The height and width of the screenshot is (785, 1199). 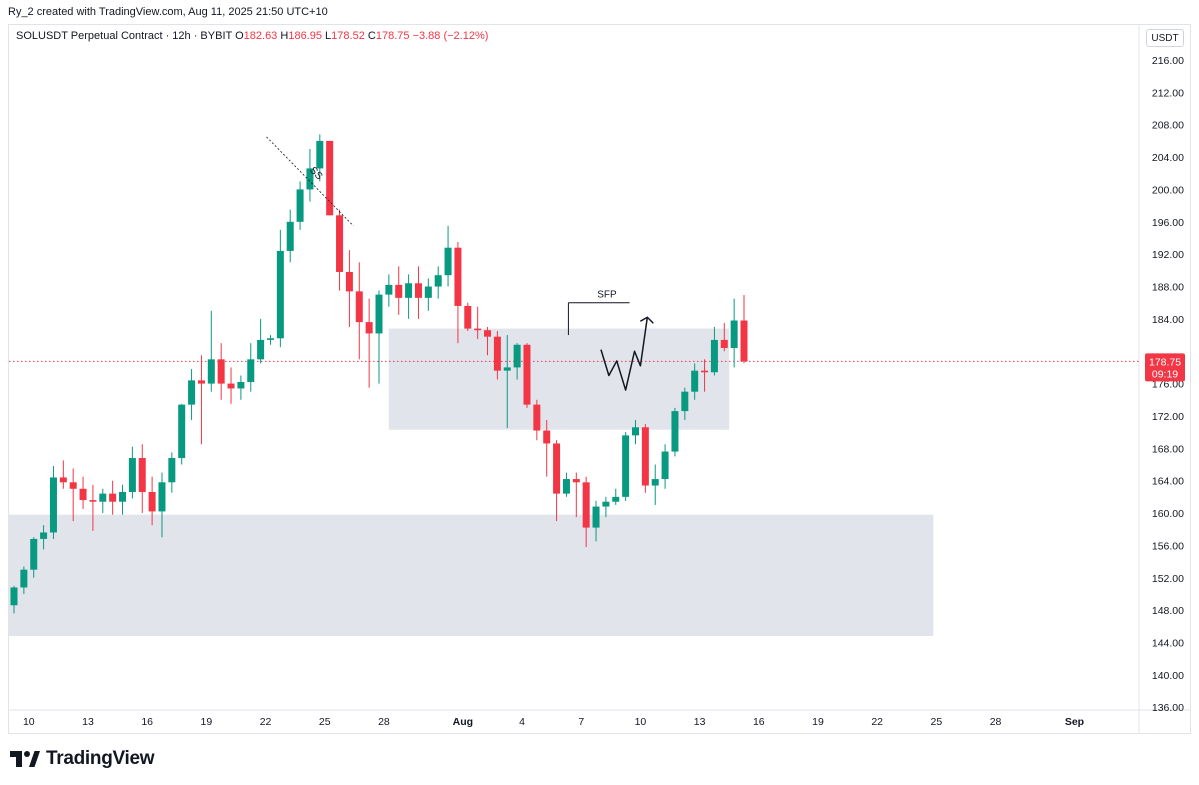 I want to click on y-tick-label: 136.00, so click(x=1168, y=708).